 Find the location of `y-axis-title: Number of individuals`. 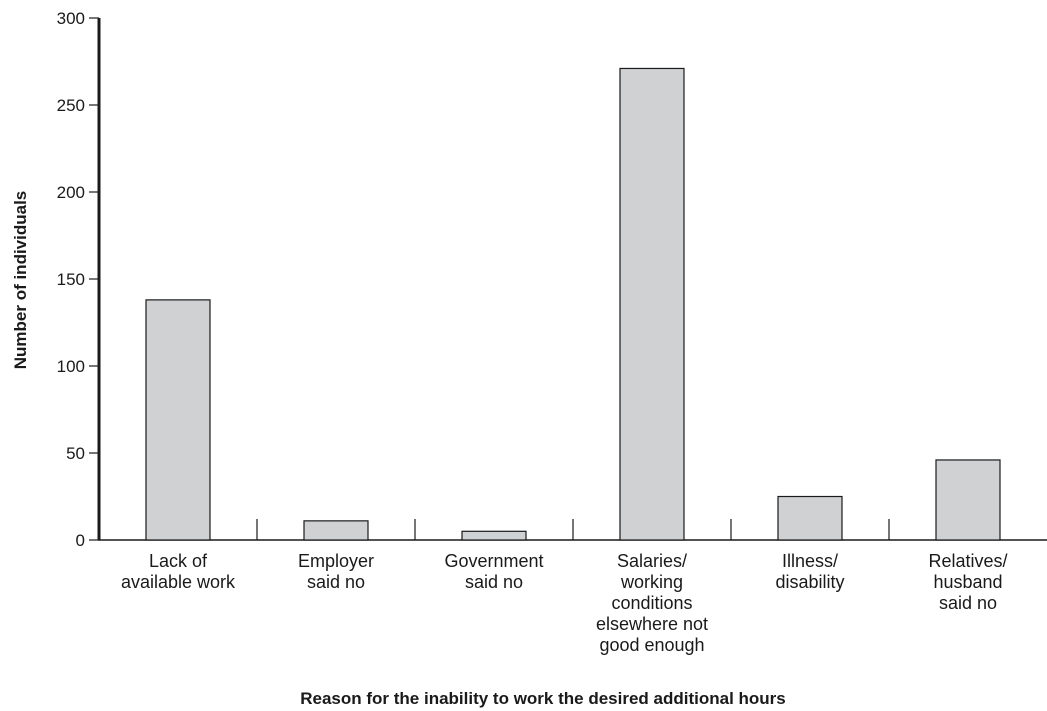

y-axis-title: Number of individuals is located at coordinates (20, 280).